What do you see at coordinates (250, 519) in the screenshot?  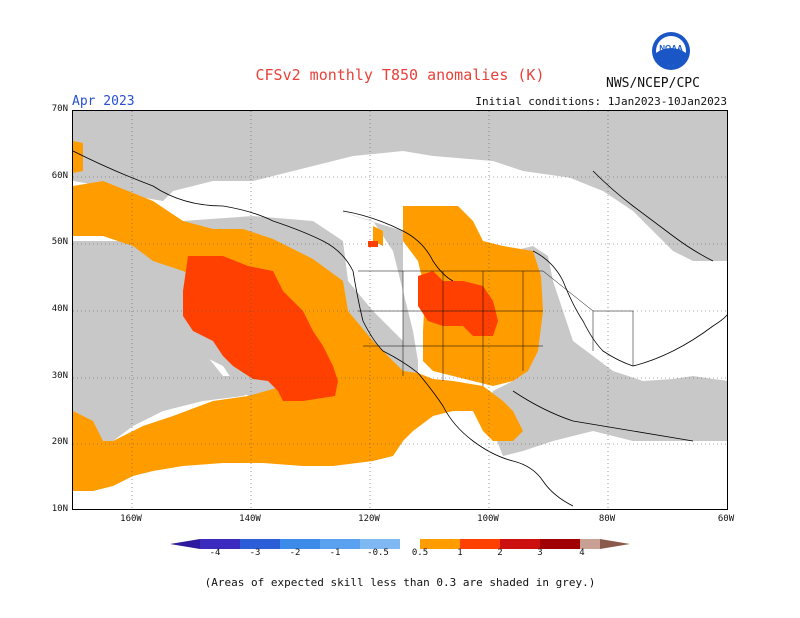 I see `lon-label-140w: 140W` at bounding box center [250, 519].